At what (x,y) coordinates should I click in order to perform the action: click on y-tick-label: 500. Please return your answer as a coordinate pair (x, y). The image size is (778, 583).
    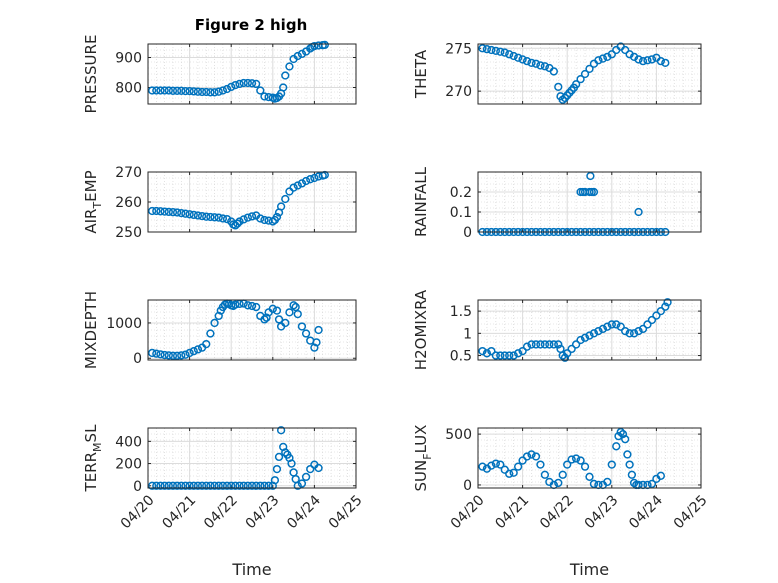
    Looking at the image, I should click on (458, 435).